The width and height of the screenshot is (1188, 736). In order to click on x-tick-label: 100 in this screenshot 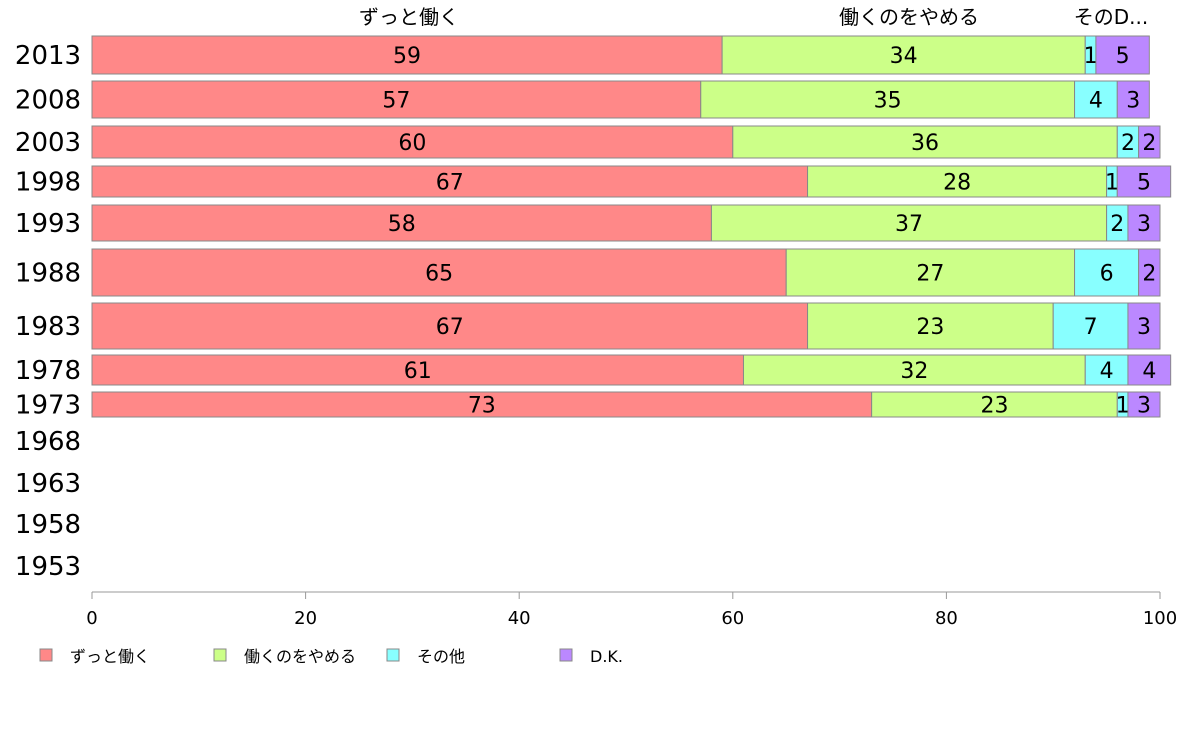, I will do `click(1160, 618)`.